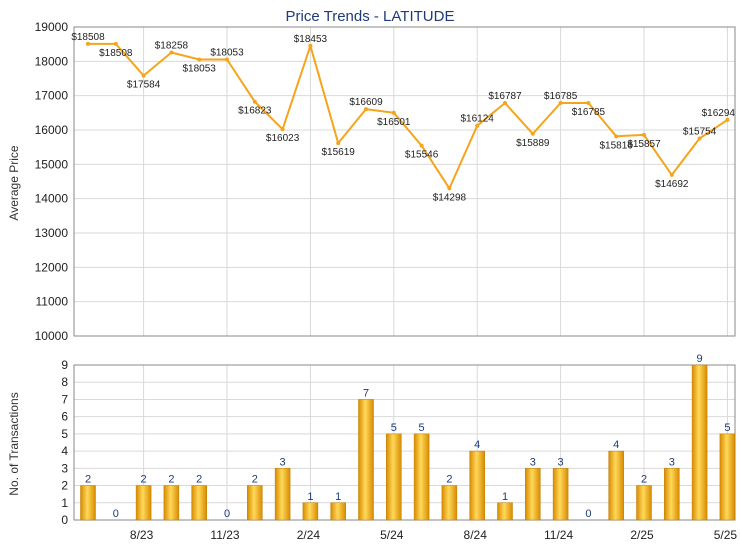  Describe the element at coordinates (64, 434) in the screenshot. I see `transactions-tick-label: 5` at that location.